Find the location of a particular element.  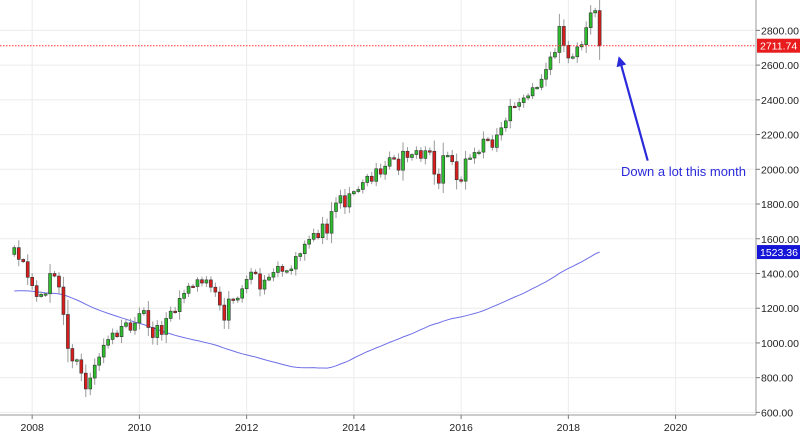

y-tick-label: 600.00 is located at coordinates (777, 413).